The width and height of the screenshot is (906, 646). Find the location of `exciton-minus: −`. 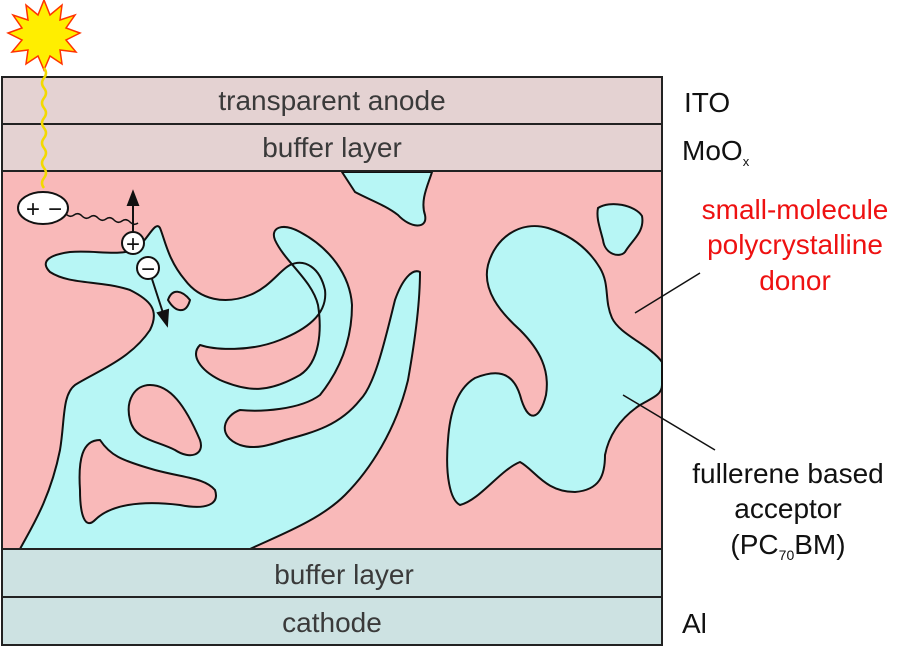

exciton-minus: − is located at coordinates (55, 209).